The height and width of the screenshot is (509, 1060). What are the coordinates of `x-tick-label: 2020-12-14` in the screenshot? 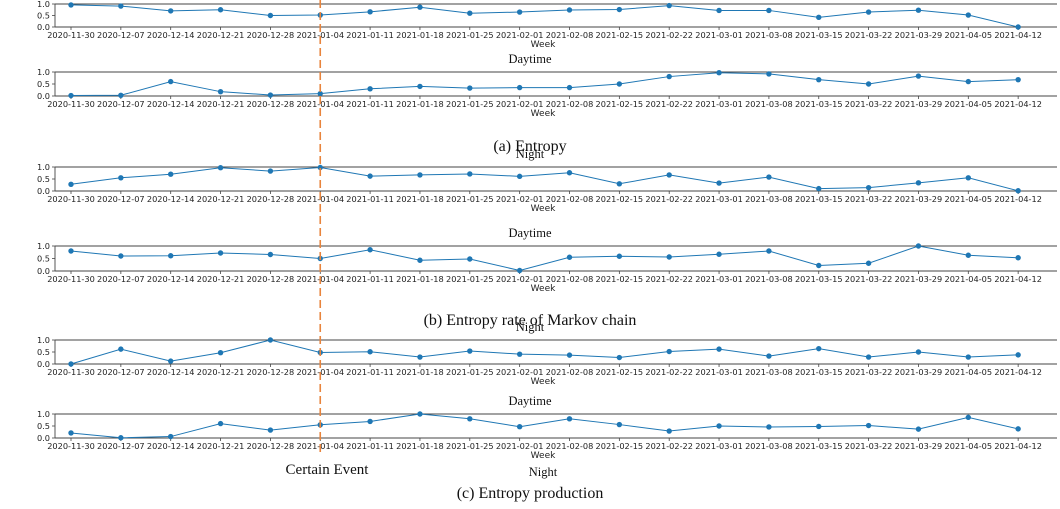 It's located at (171, 446).